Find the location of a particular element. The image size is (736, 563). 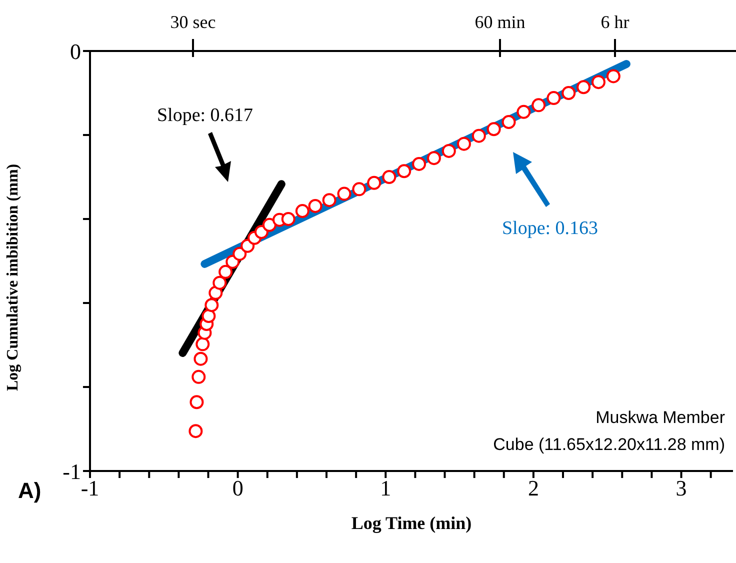

text: 30 sec is located at coordinates (193, 22).